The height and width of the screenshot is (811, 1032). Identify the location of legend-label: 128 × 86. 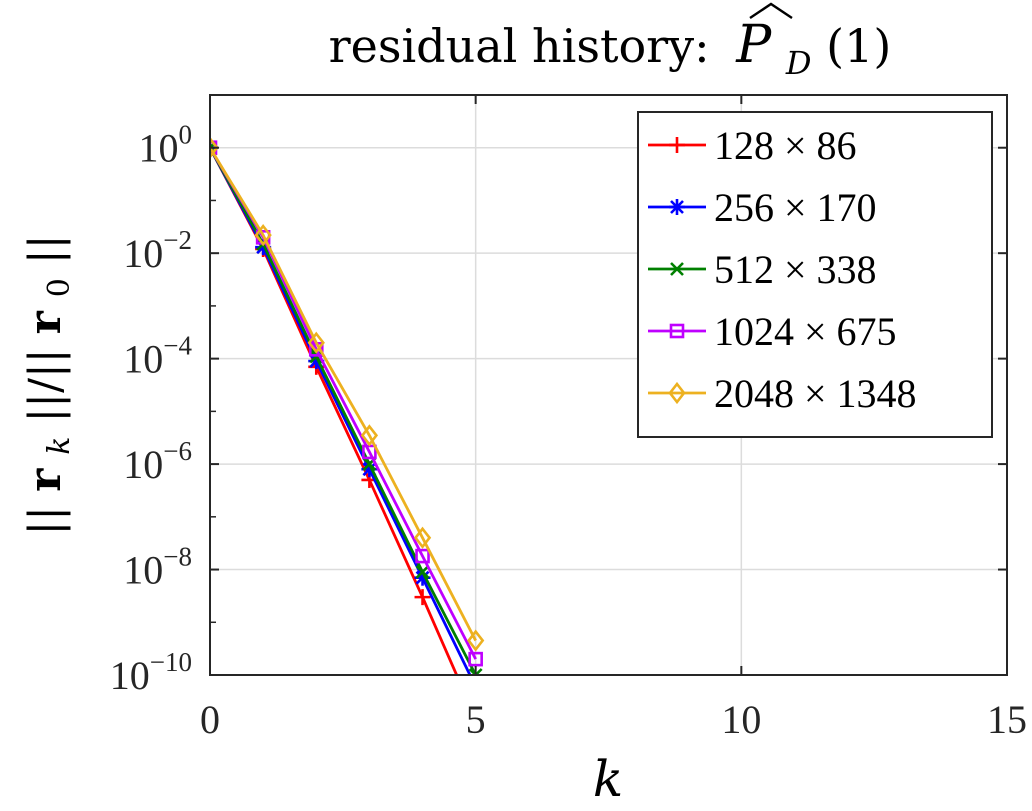
(785, 145).